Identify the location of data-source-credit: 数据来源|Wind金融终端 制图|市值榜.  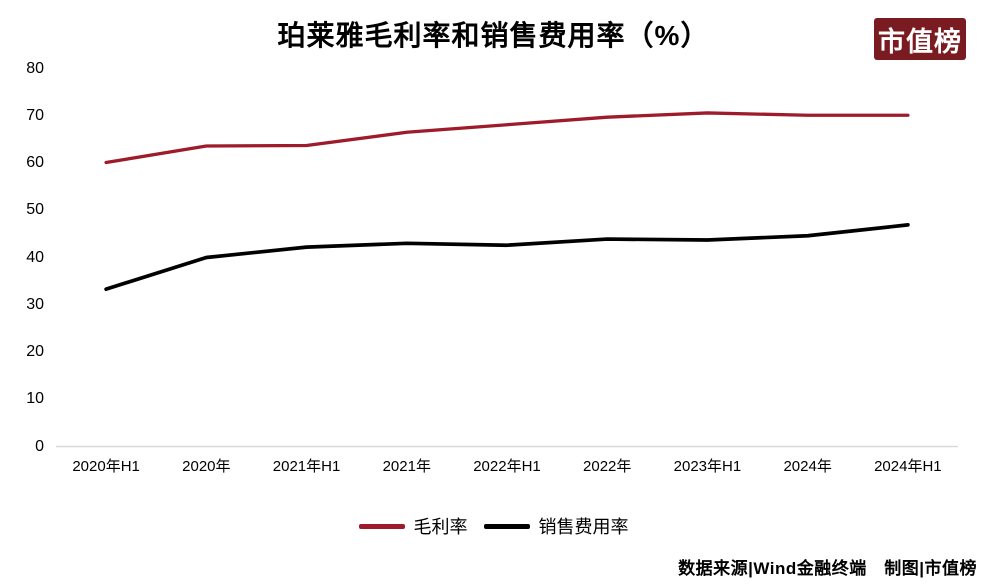
(827, 568).